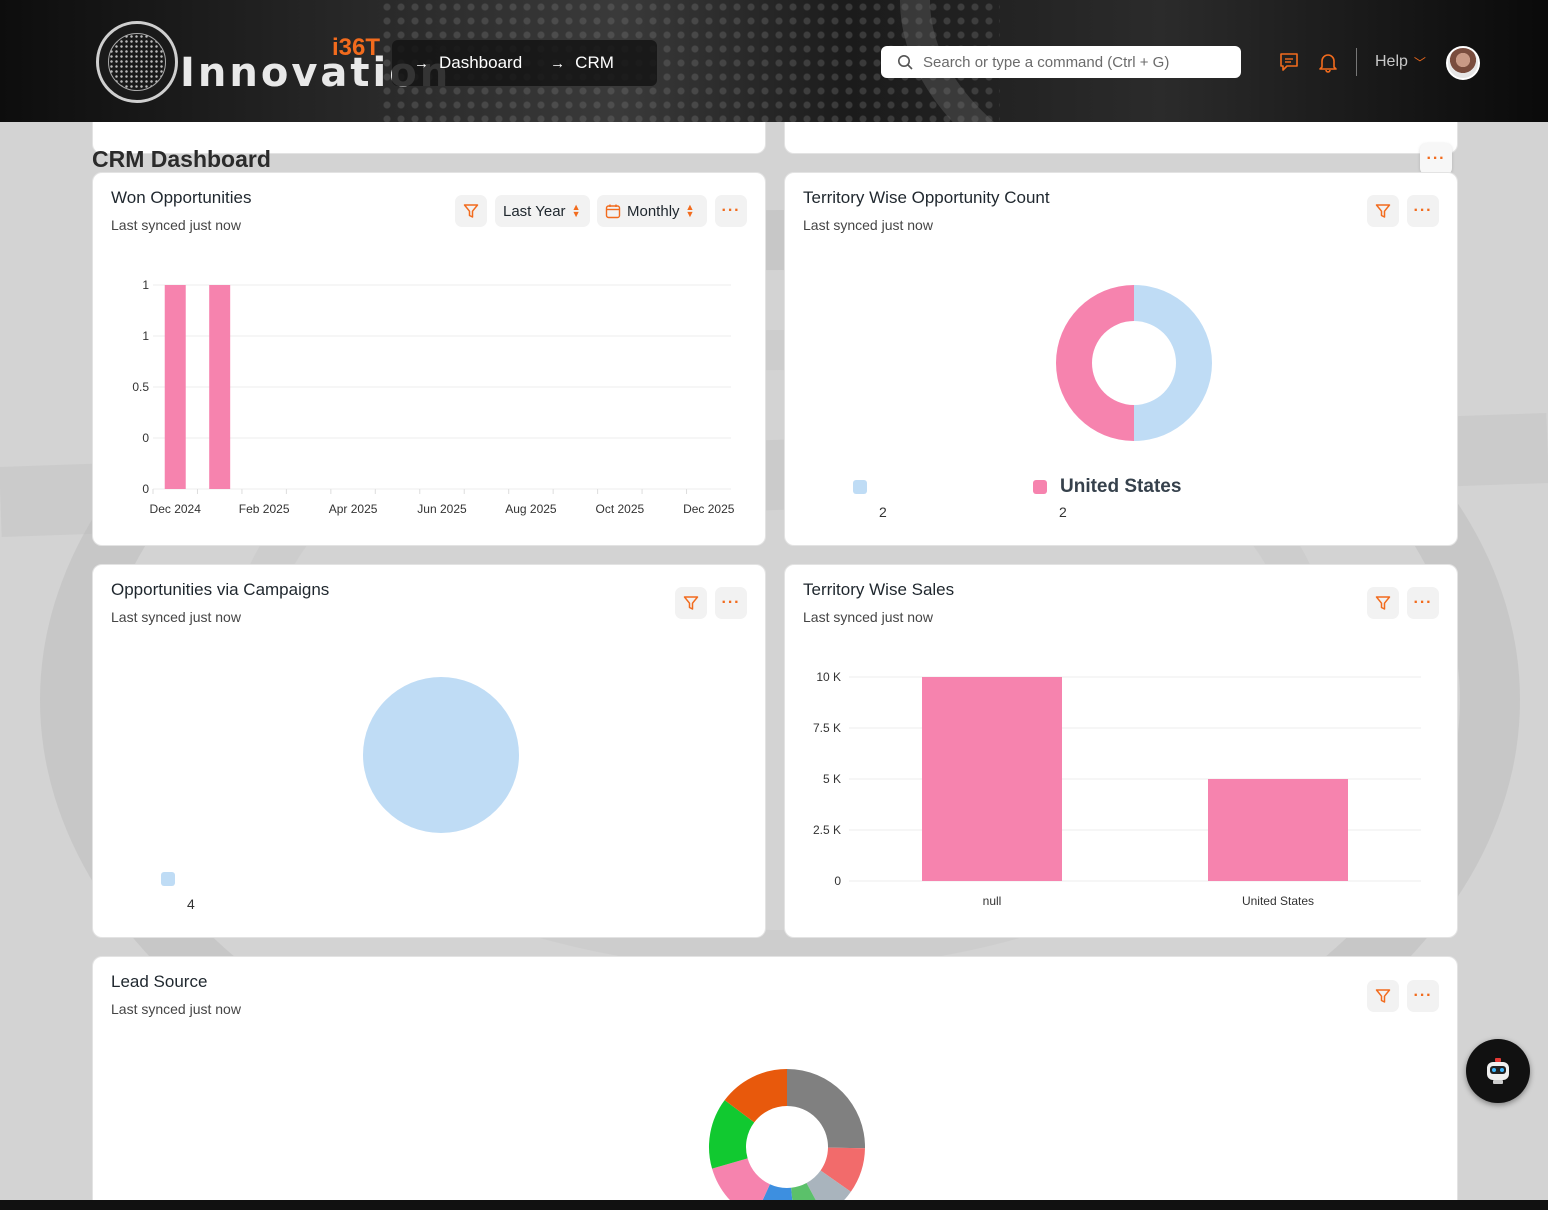  Describe the element at coordinates (442, 509) in the screenshot. I see `x-tick-label: Jun 2025` at that location.